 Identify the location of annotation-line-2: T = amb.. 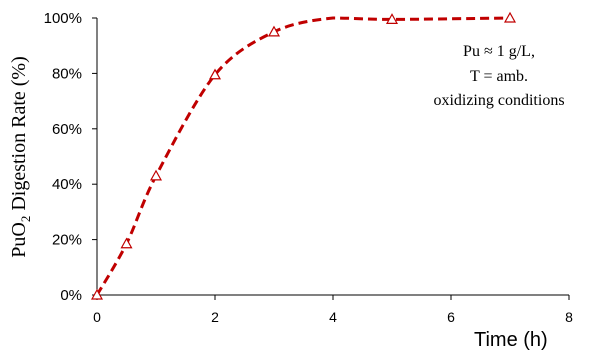
(499, 76).